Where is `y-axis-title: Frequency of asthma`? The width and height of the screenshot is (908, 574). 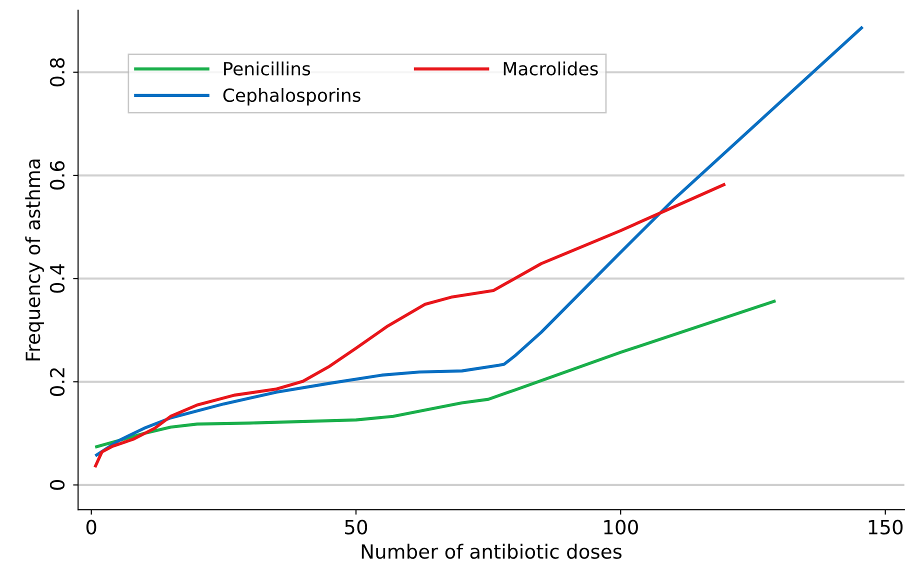 y-axis-title: Frequency of asthma is located at coordinates (34, 260).